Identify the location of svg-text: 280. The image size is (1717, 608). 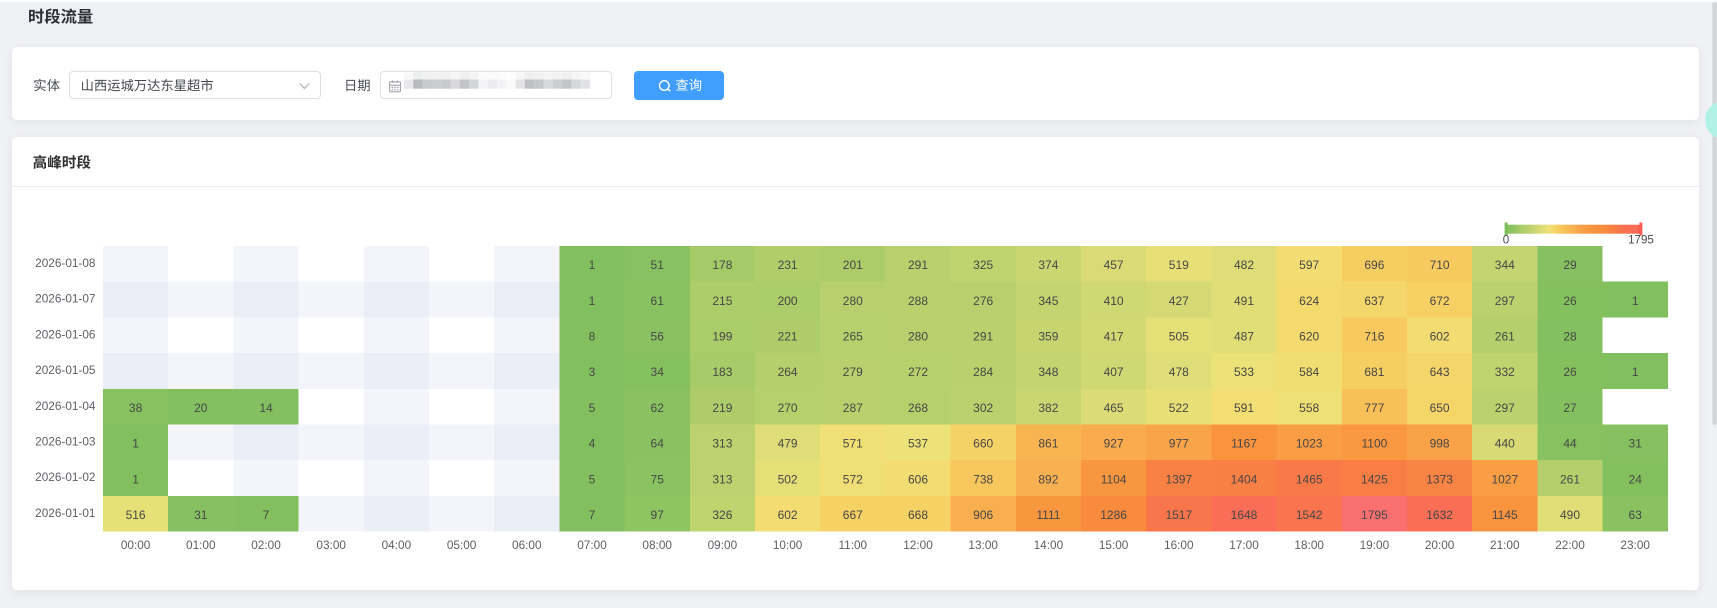
(853, 301).